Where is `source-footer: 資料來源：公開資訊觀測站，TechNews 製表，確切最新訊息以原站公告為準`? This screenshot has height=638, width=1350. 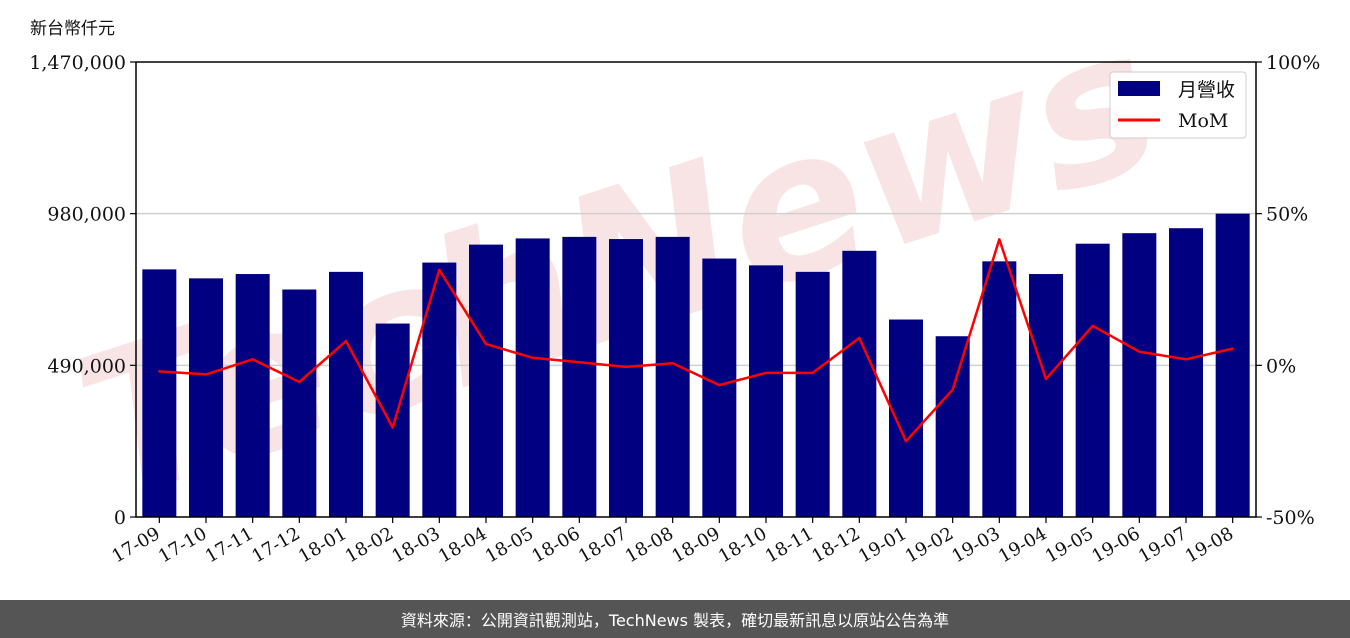 source-footer: 資料來源：公開資訊觀測站，TechNews 製表，確切最新訊息以原站公告為準 is located at coordinates (675, 619).